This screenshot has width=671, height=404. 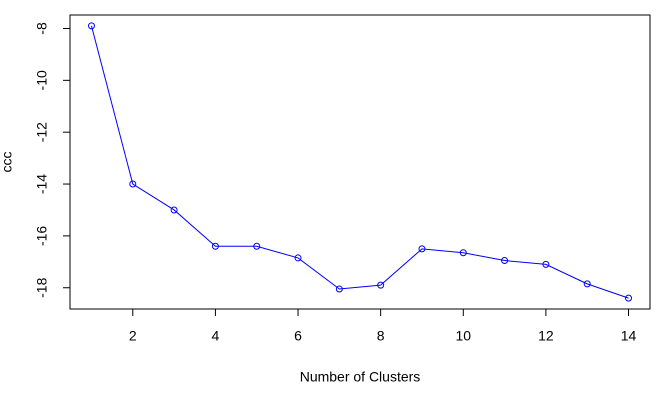 What do you see at coordinates (629, 336) in the screenshot?
I see `x-tick-label: 14` at bounding box center [629, 336].